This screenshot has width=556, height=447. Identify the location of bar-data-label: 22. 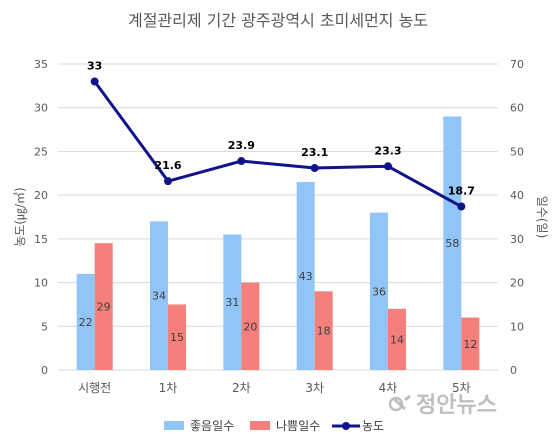
(86, 322).